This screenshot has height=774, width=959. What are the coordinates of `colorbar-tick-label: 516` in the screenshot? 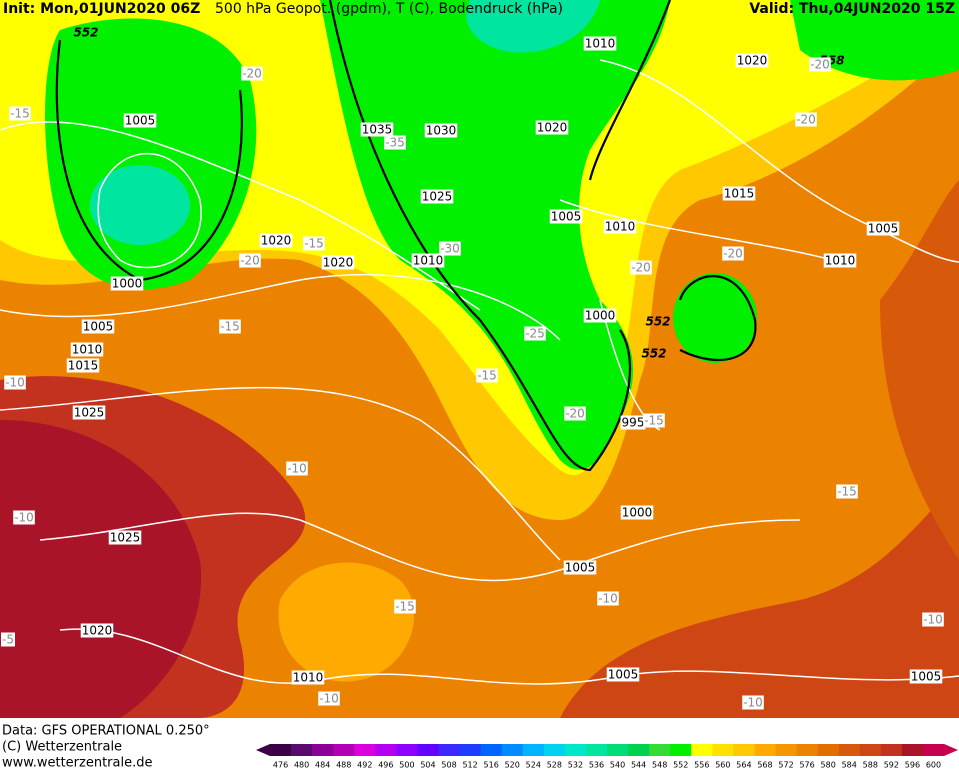 It's located at (491, 765).